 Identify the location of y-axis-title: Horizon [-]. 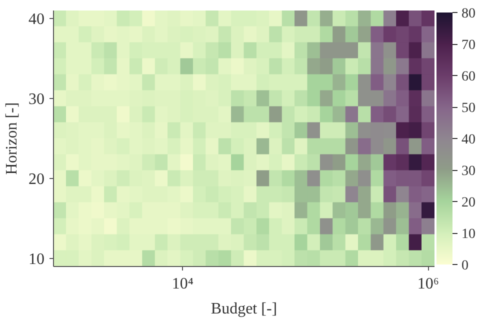
(12, 138).